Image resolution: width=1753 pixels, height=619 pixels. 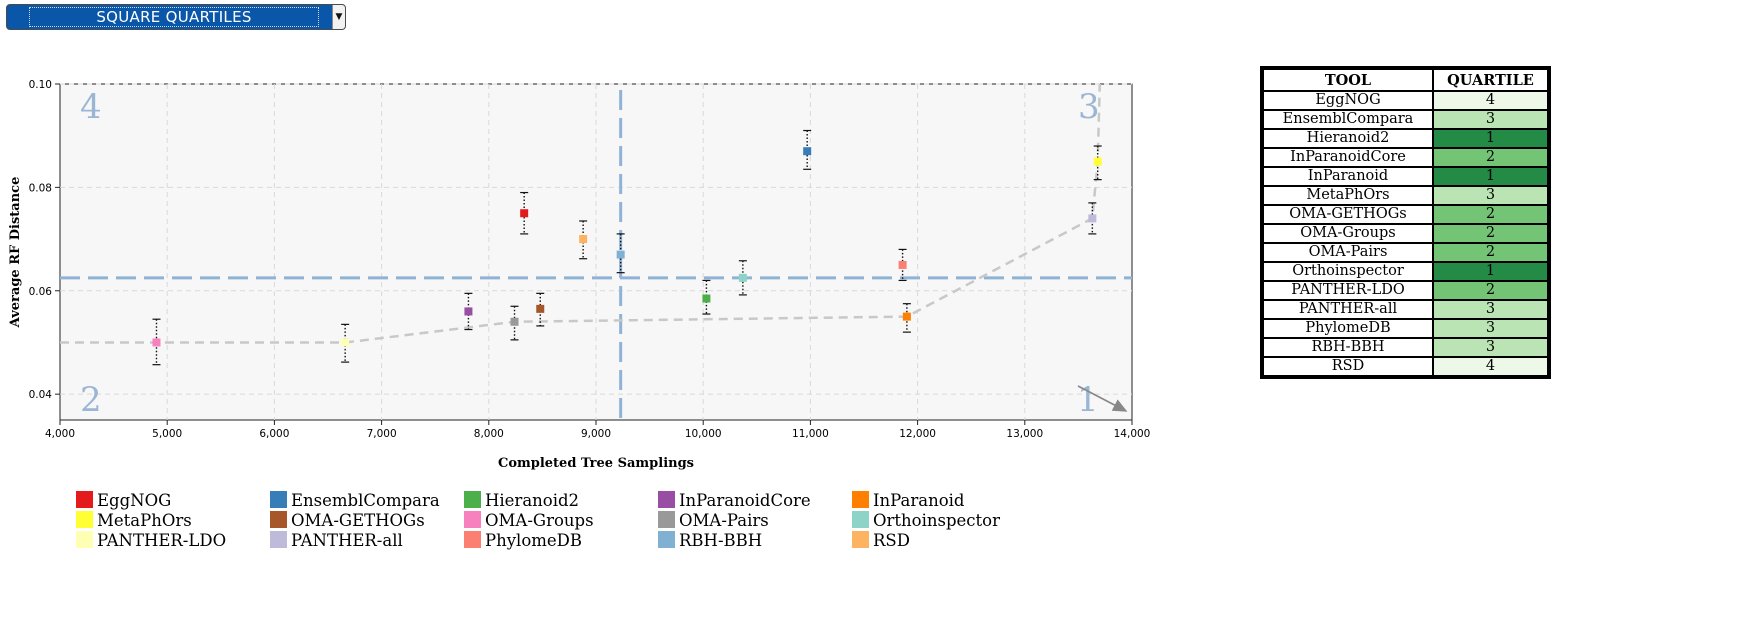 I want to click on x-tick-label: 14,000, so click(x=1132, y=434).